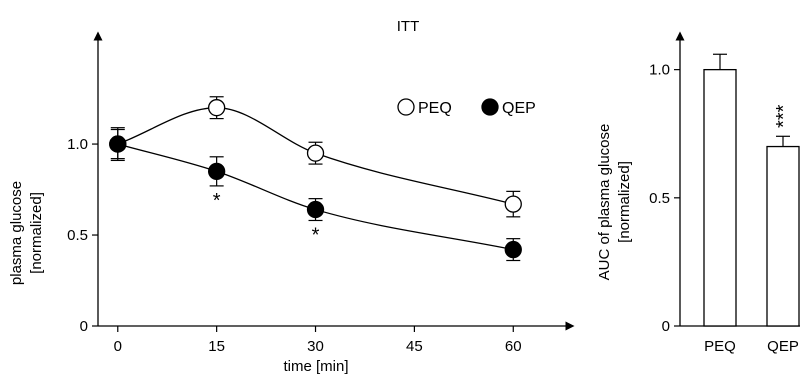 The height and width of the screenshot is (376, 804). I want to click on bar-y-tick-label: 0.5, so click(659, 198).